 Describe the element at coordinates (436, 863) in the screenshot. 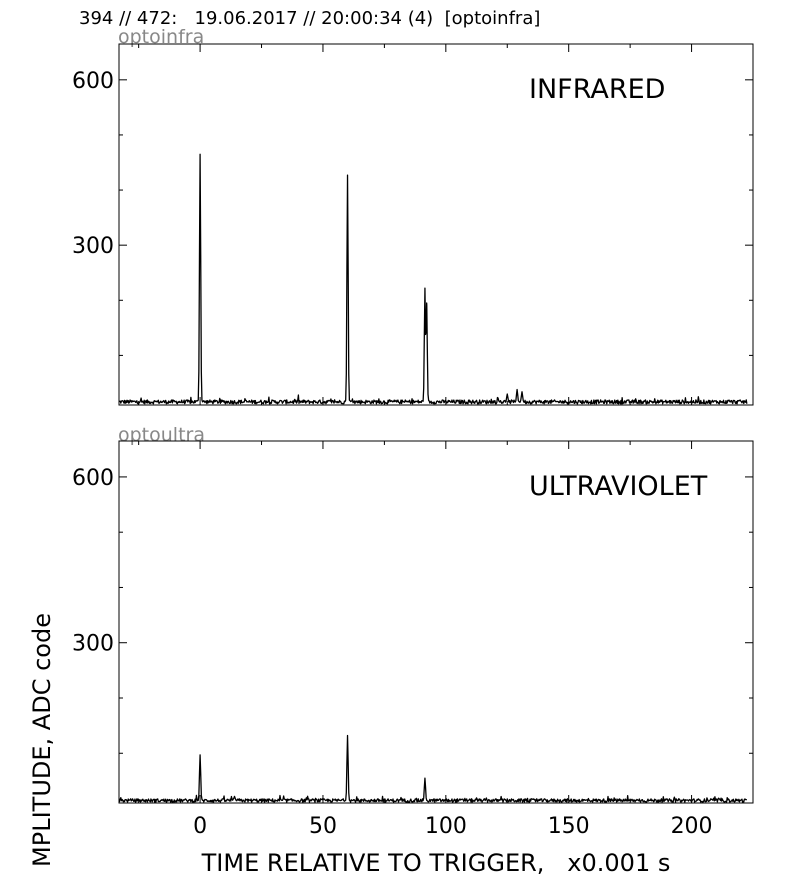

I see `x-axis-label: TIME RELATIVE TO TRIGGER, x0.001 s` at that location.